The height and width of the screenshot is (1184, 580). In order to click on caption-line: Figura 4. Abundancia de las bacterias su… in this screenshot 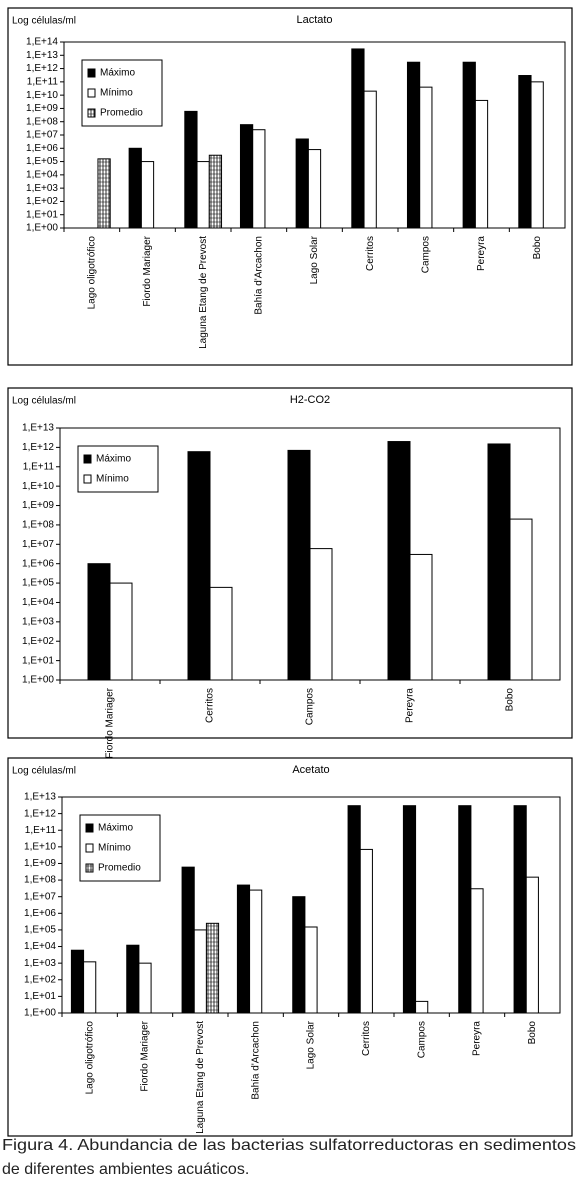, I will do `click(289, 1145)`.